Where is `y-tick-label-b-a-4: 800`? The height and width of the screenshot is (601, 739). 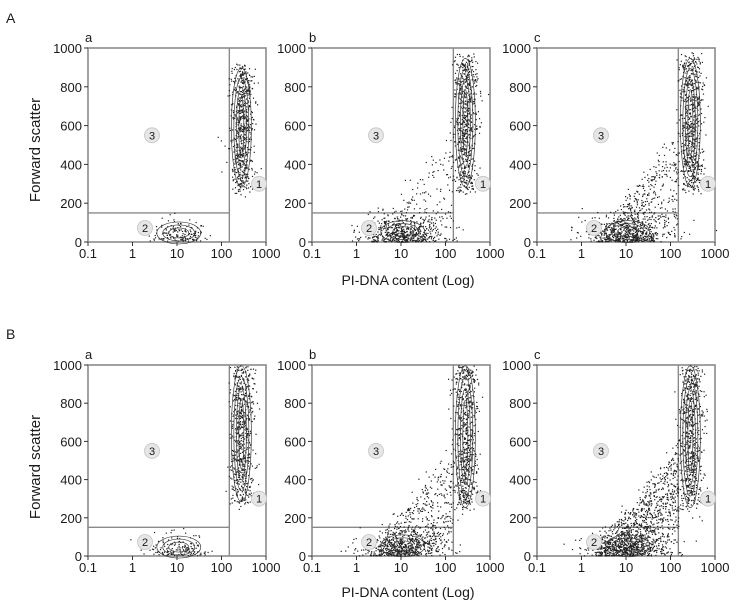
y-tick-label-b-a-4: 800 is located at coordinates (71, 403).